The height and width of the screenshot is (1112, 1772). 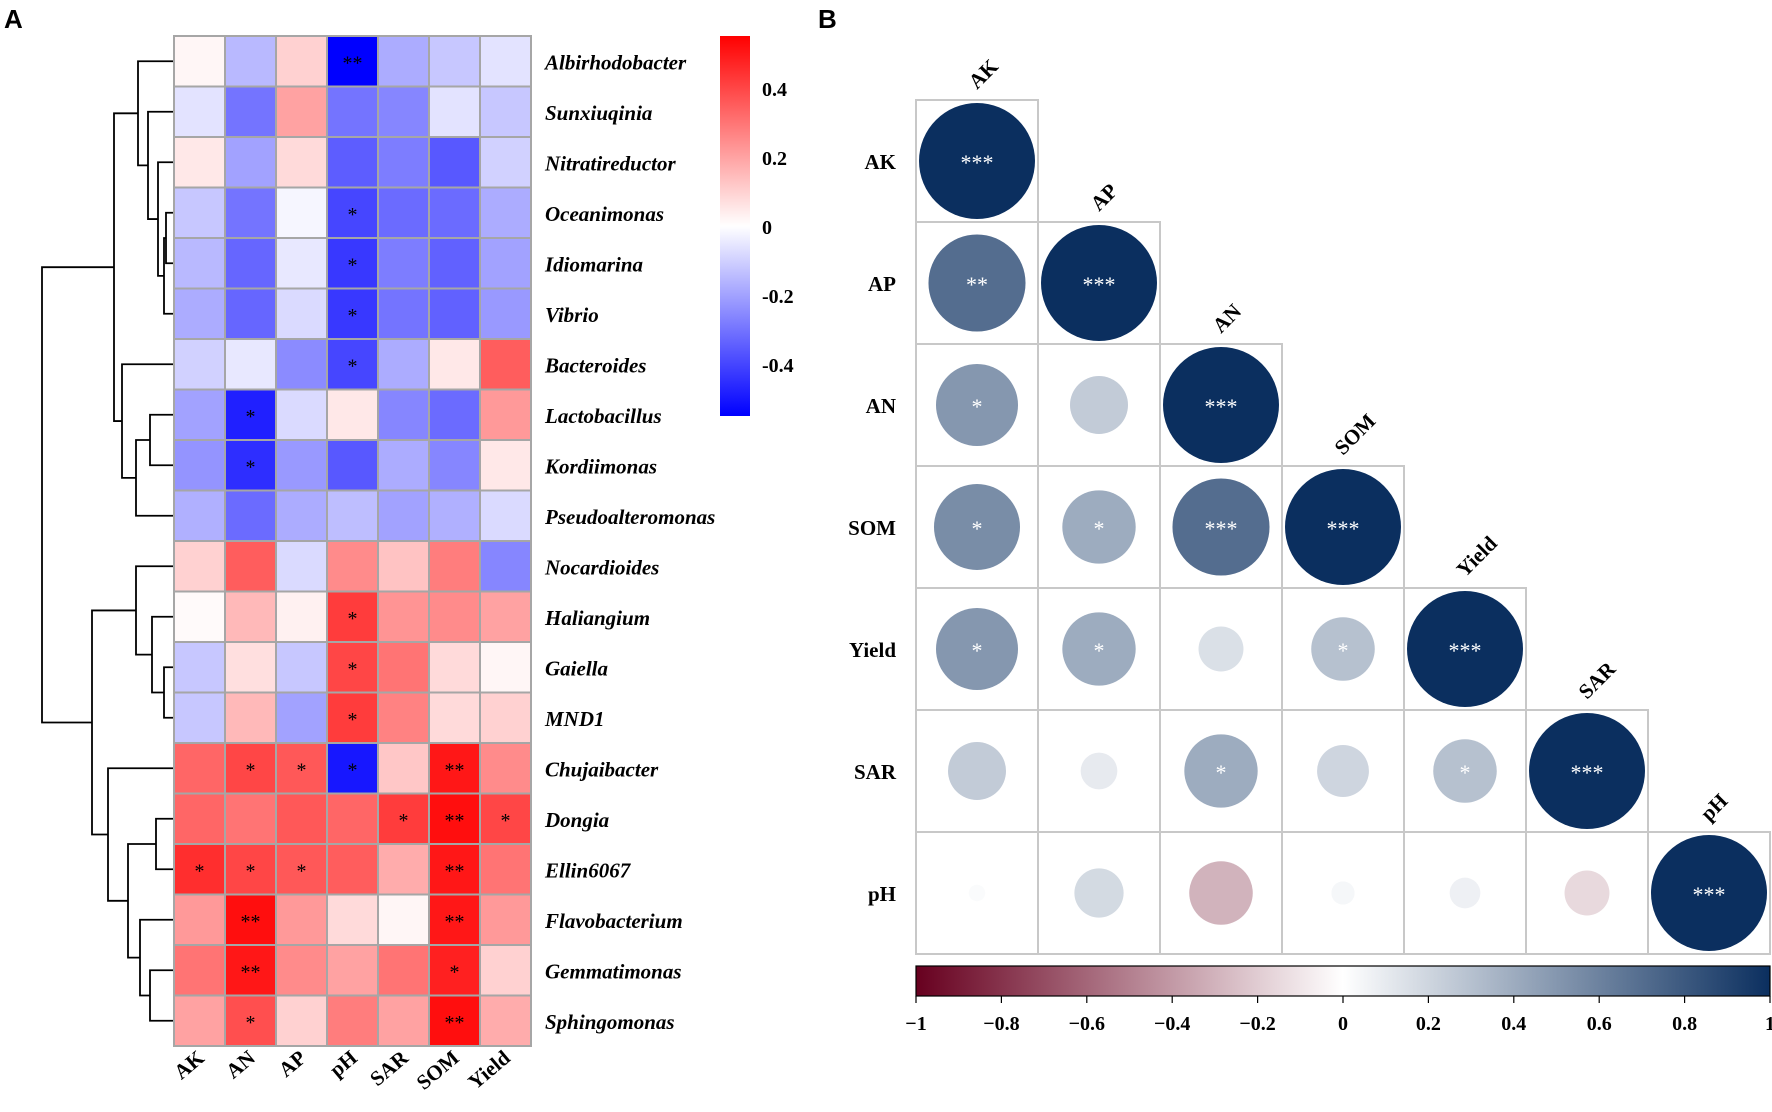 What do you see at coordinates (778, 297) in the screenshot?
I see `colorbar-a-tick-label: -0.2` at bounding box center [778, 297].